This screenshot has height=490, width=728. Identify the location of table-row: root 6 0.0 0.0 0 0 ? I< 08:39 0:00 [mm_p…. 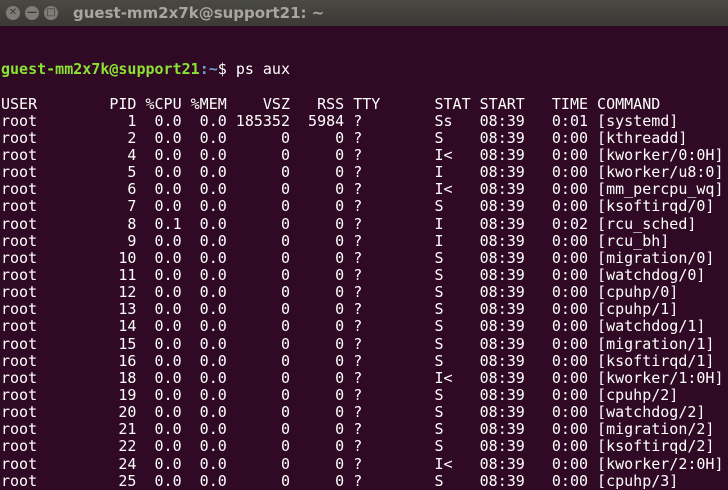
(364, 189).